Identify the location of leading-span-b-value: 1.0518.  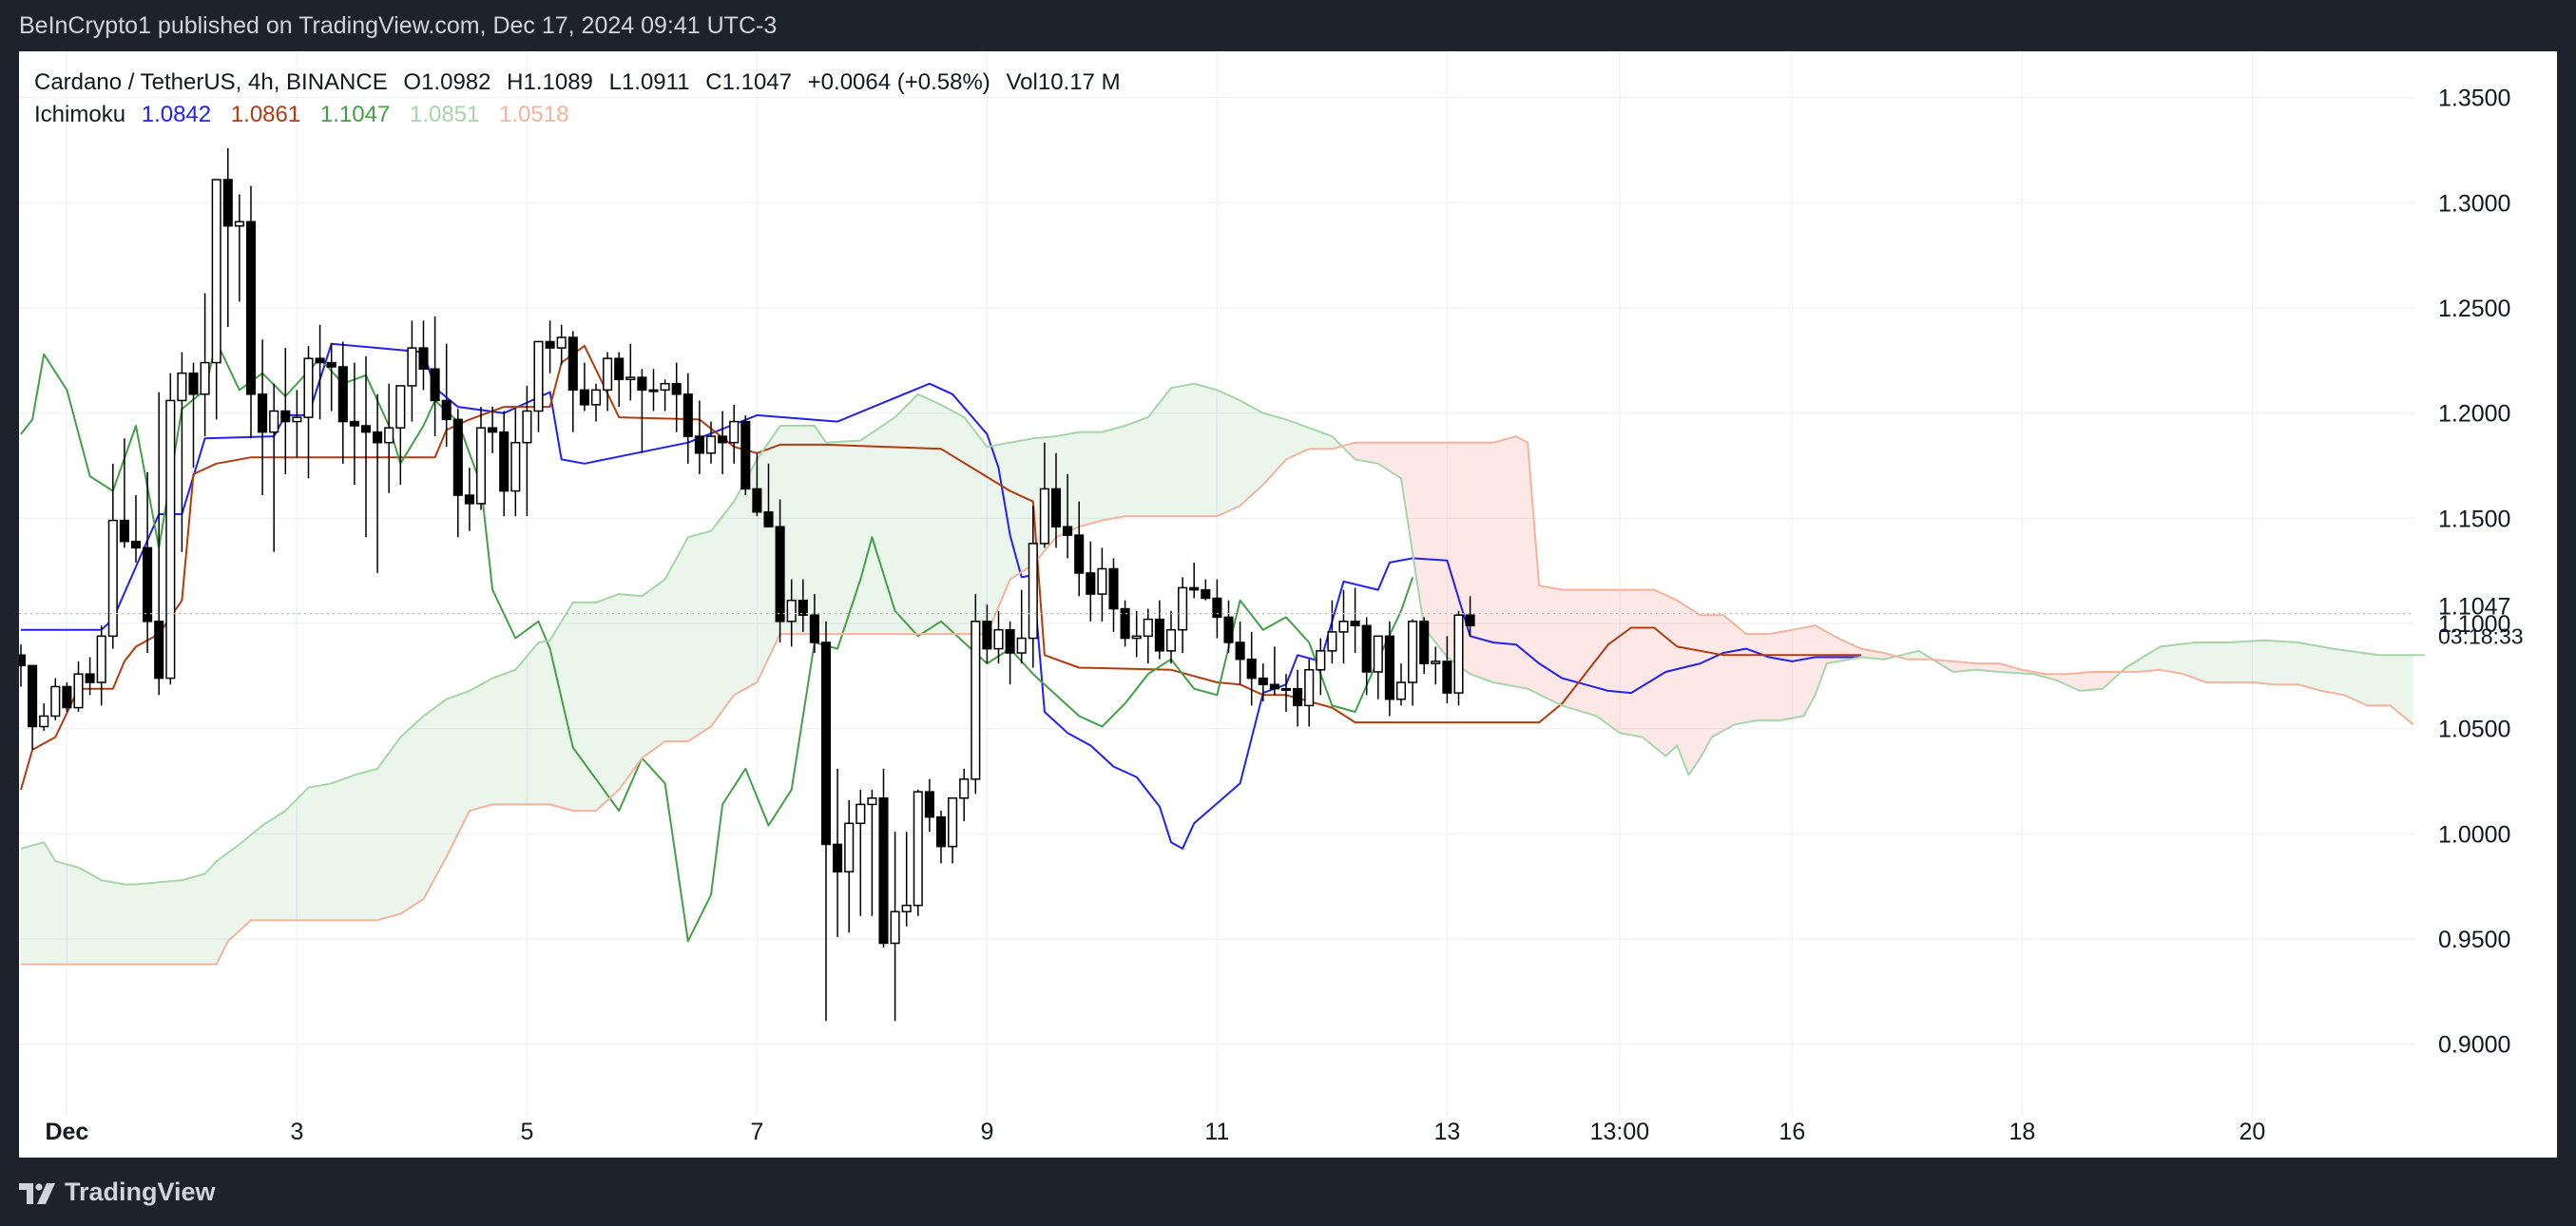
(534, 115).